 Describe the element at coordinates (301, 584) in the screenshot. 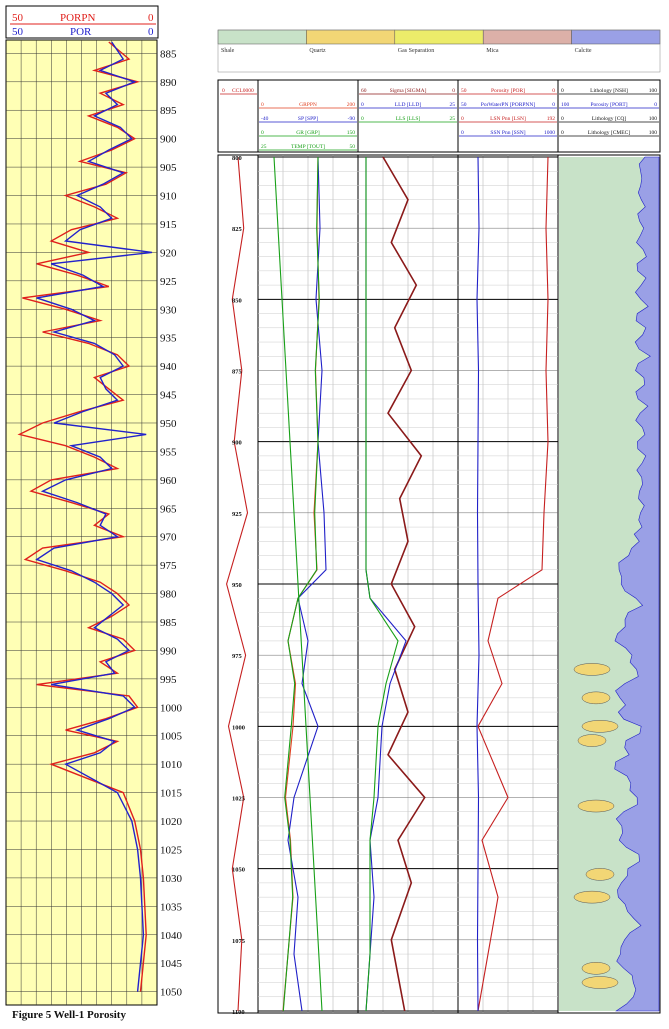

I see `series-gr-grp-line` at that location.